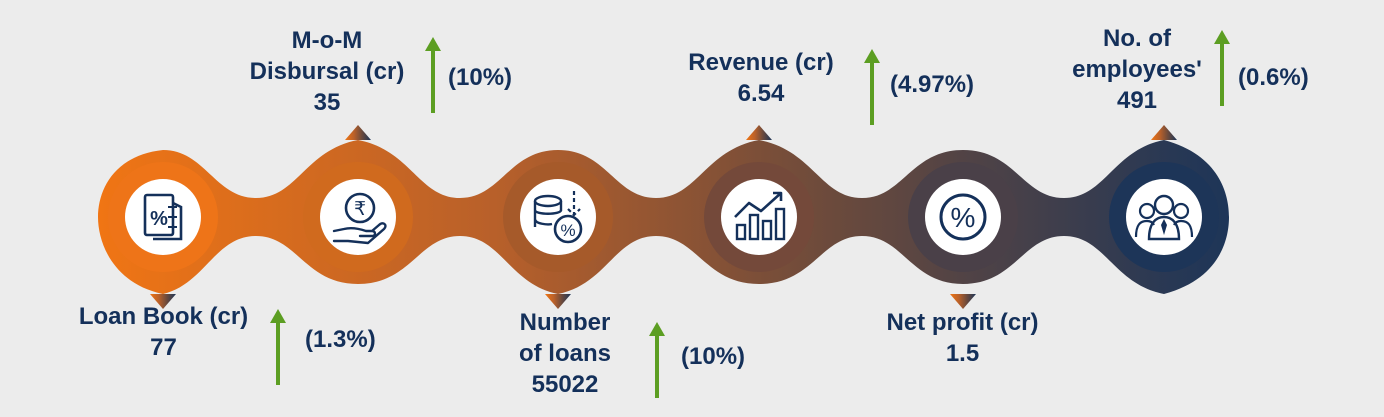 The image size is (1384, 417). What do you see at coordinates (340, 339) in the screenshot?
I see `metric-change: (1.3%)` at bounding box center [340, 339].